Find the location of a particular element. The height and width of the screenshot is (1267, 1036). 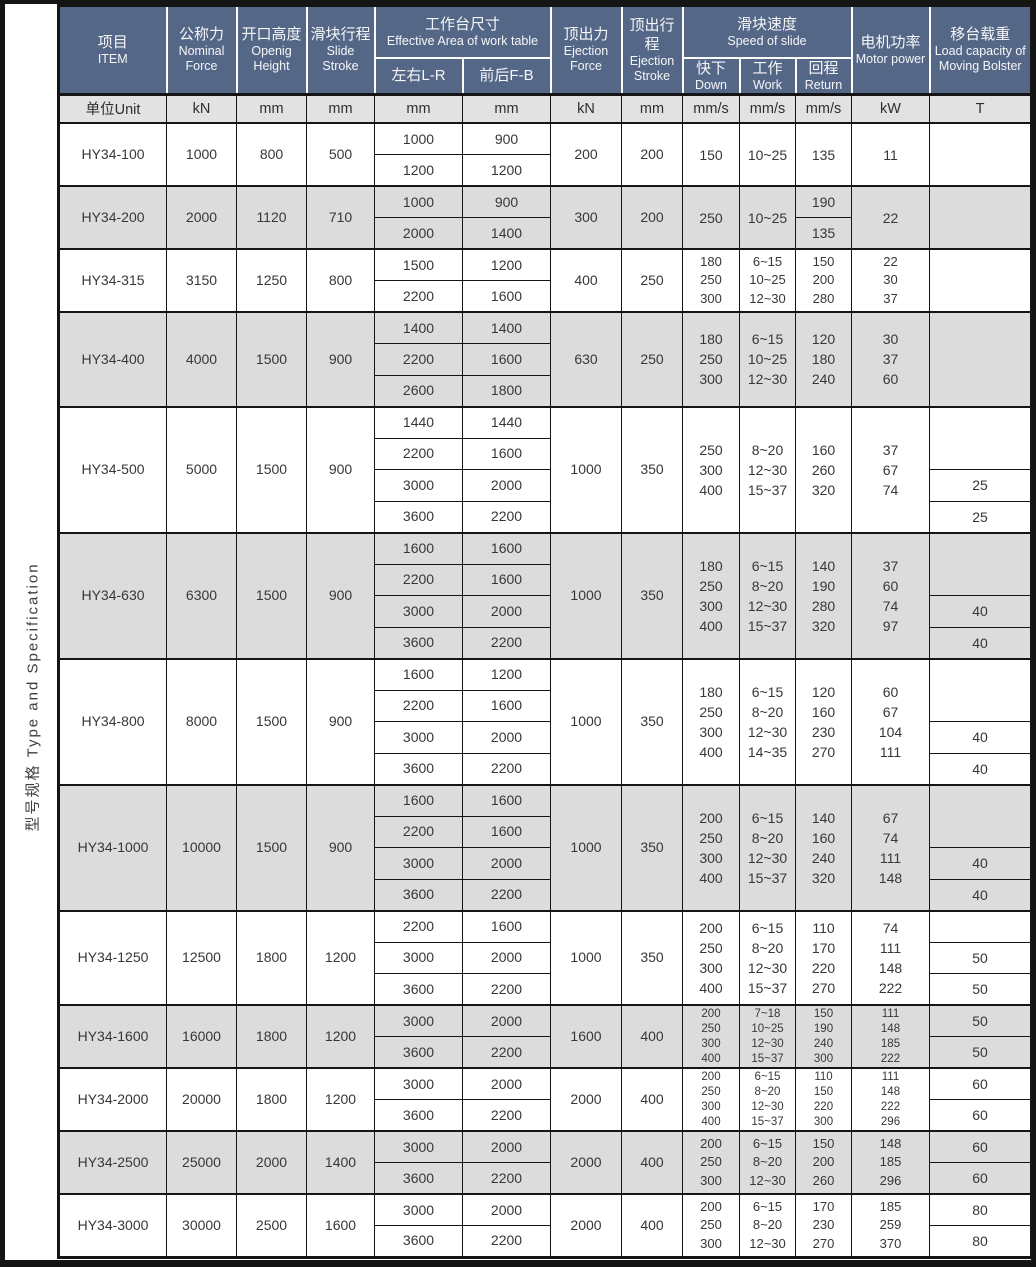

ejection-force-cell: 200 is located at coordinates (586, 154).